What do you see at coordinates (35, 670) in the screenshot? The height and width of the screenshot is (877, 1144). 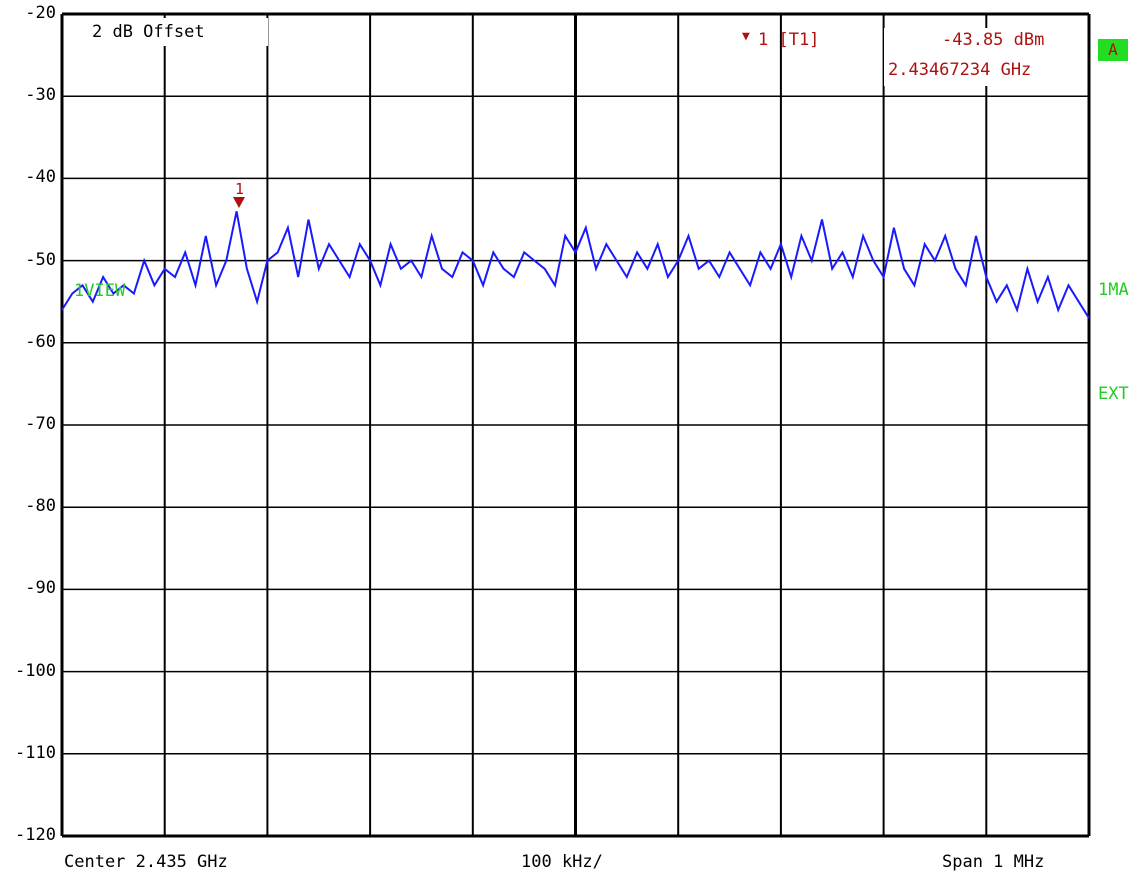 I see `y-tick-label: -100` at bounding box center [35, 670].